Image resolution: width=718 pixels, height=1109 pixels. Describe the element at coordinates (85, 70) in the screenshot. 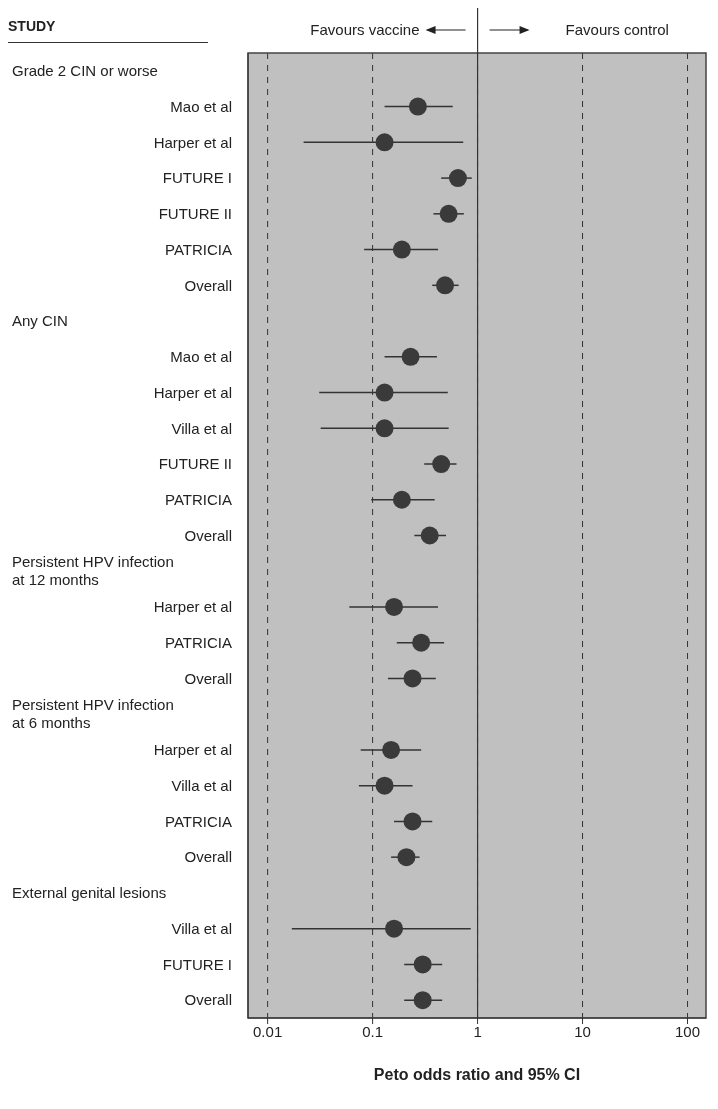

I see `text: Grade 2 CIN or worse` at that location.